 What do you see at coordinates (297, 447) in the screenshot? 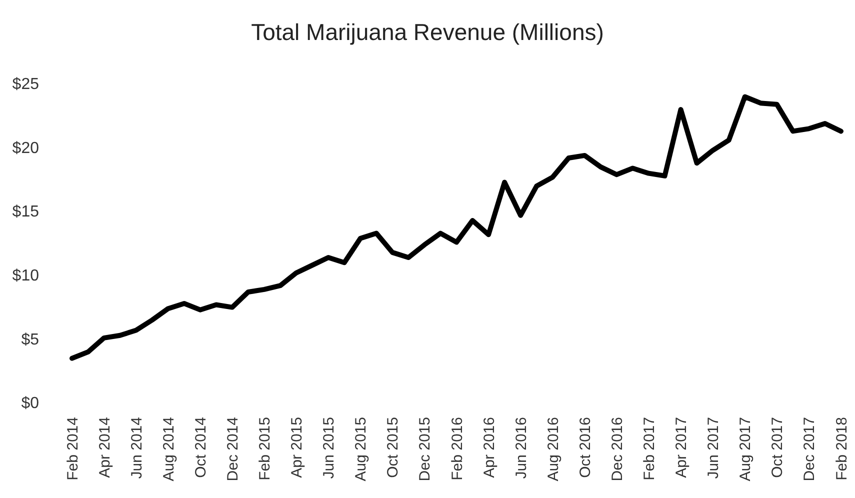
I see `x-tick-label: Apr 2015` at bounding box center [297, 447].